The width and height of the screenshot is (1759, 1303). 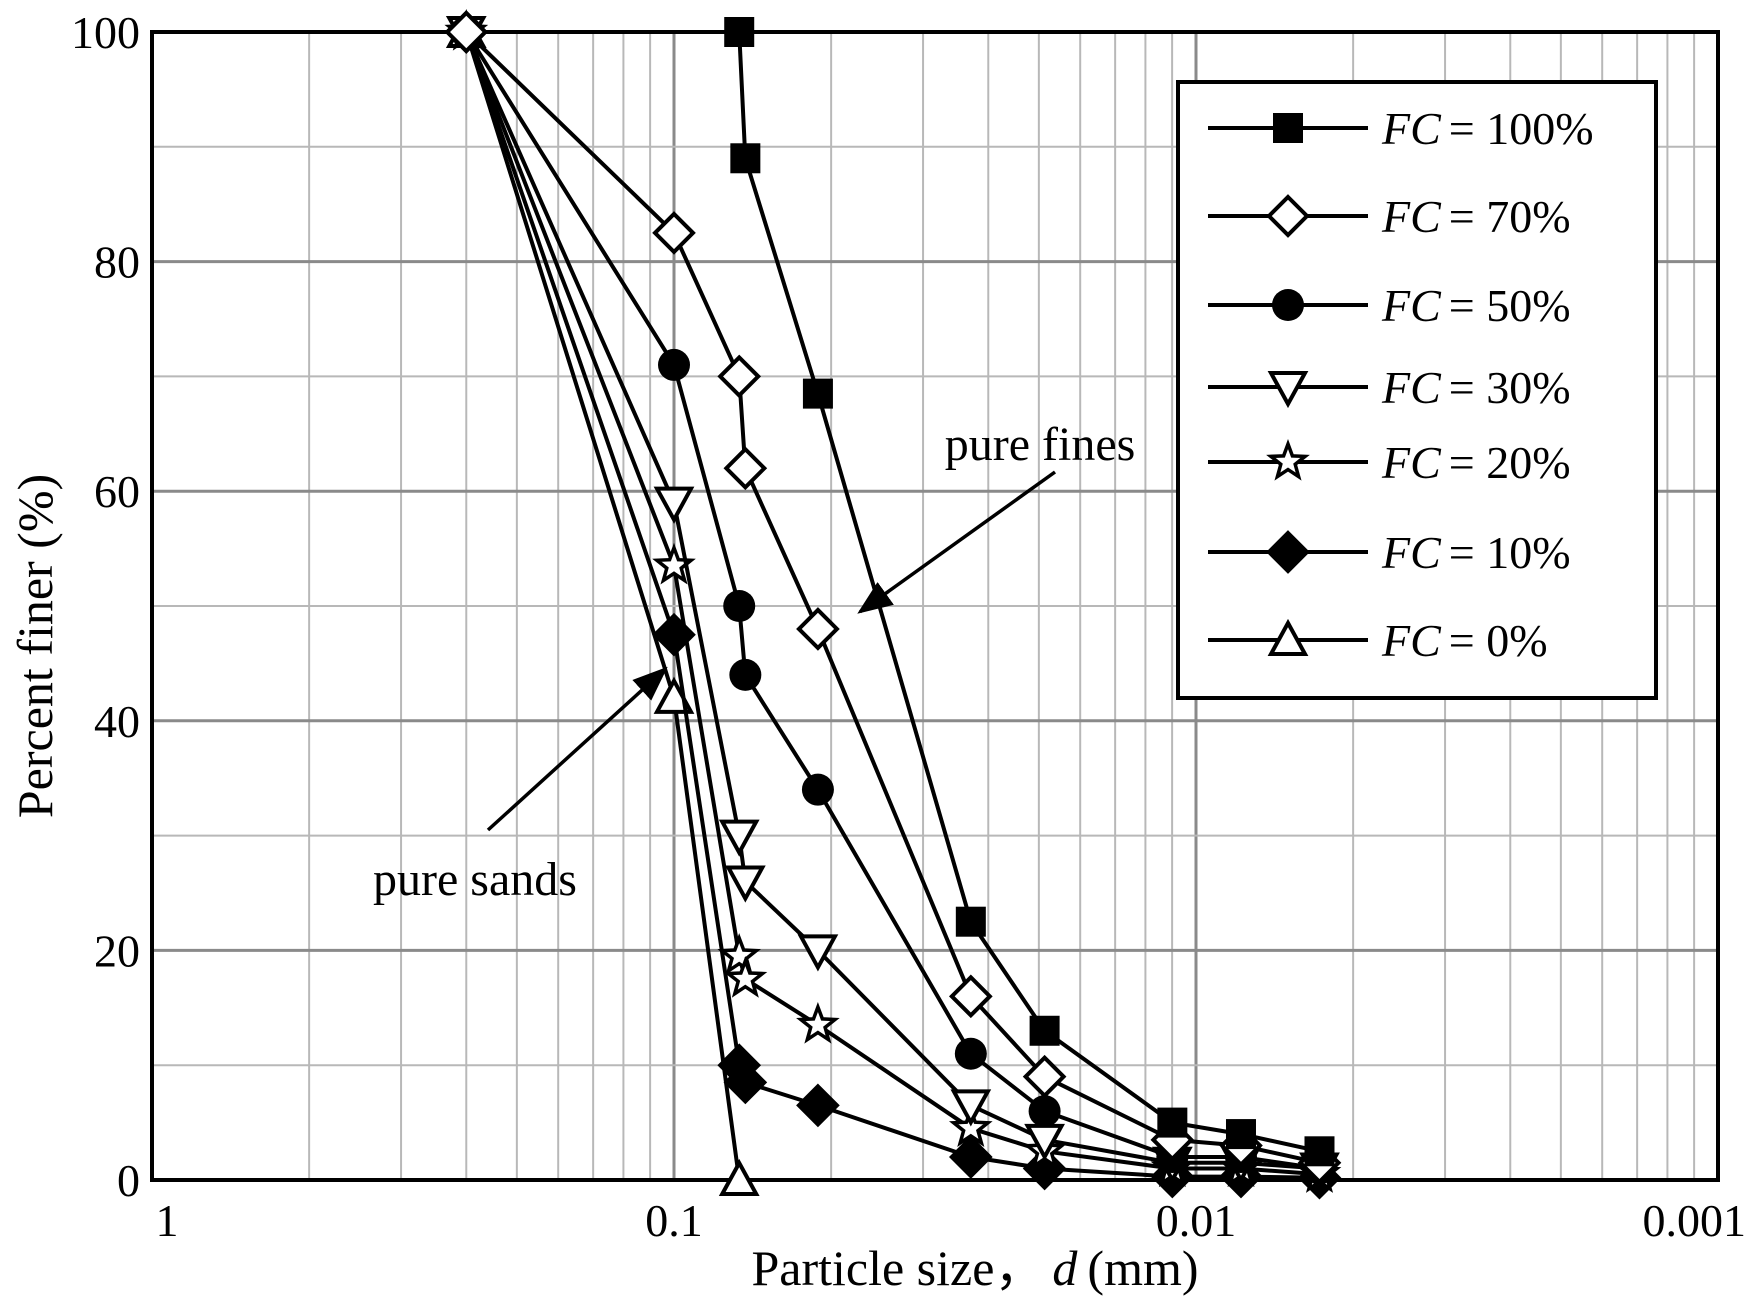 I want to click on legend-box, so click(x=1417, y=390).